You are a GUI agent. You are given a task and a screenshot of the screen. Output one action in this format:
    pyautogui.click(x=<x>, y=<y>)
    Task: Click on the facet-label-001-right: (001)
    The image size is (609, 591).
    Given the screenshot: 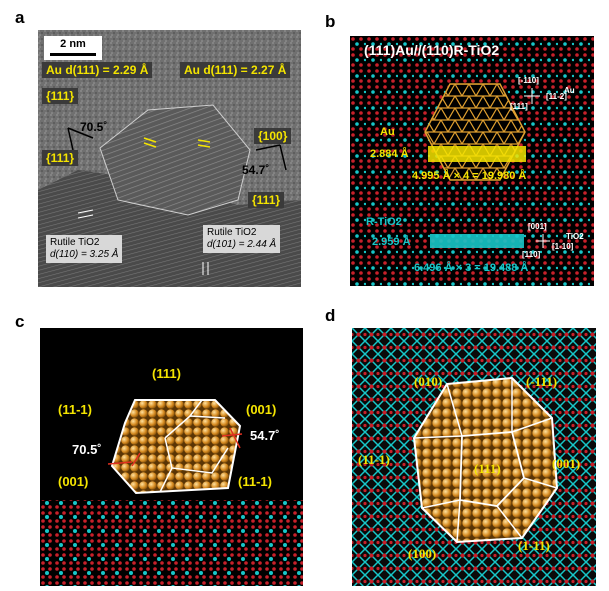 What is the action you would take?
    pyautogui.click(x=261, y=409)
    